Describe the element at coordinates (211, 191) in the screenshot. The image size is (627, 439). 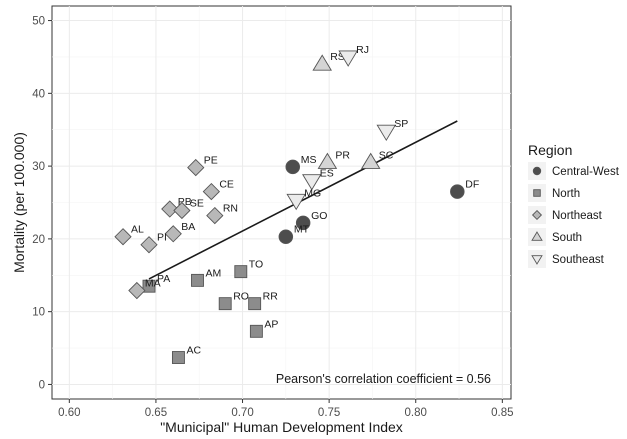
I see `data-point-ce` at that location.